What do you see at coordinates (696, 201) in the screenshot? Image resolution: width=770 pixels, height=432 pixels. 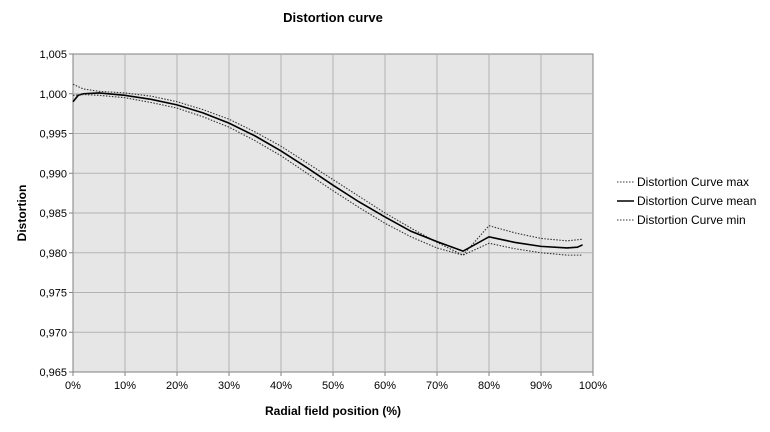 I see `legend-label-2: Distortion Curve mean` at bounding box center [696, 201].